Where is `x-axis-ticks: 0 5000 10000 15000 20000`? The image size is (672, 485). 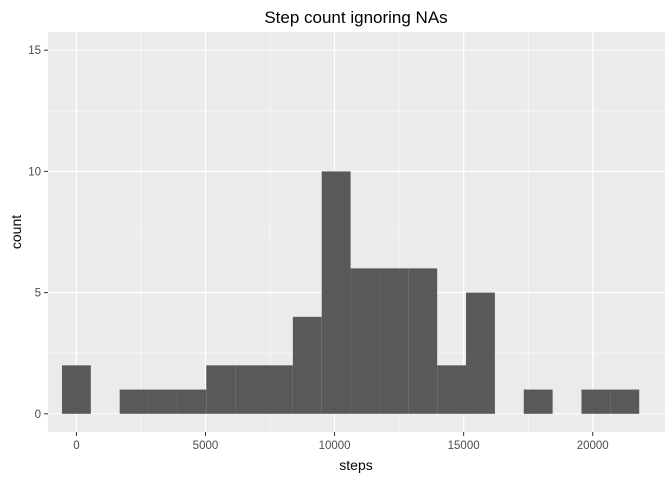 x-axis-ticks: 0 5000 10000 15000 20000 is located at coordinates (341, 442).